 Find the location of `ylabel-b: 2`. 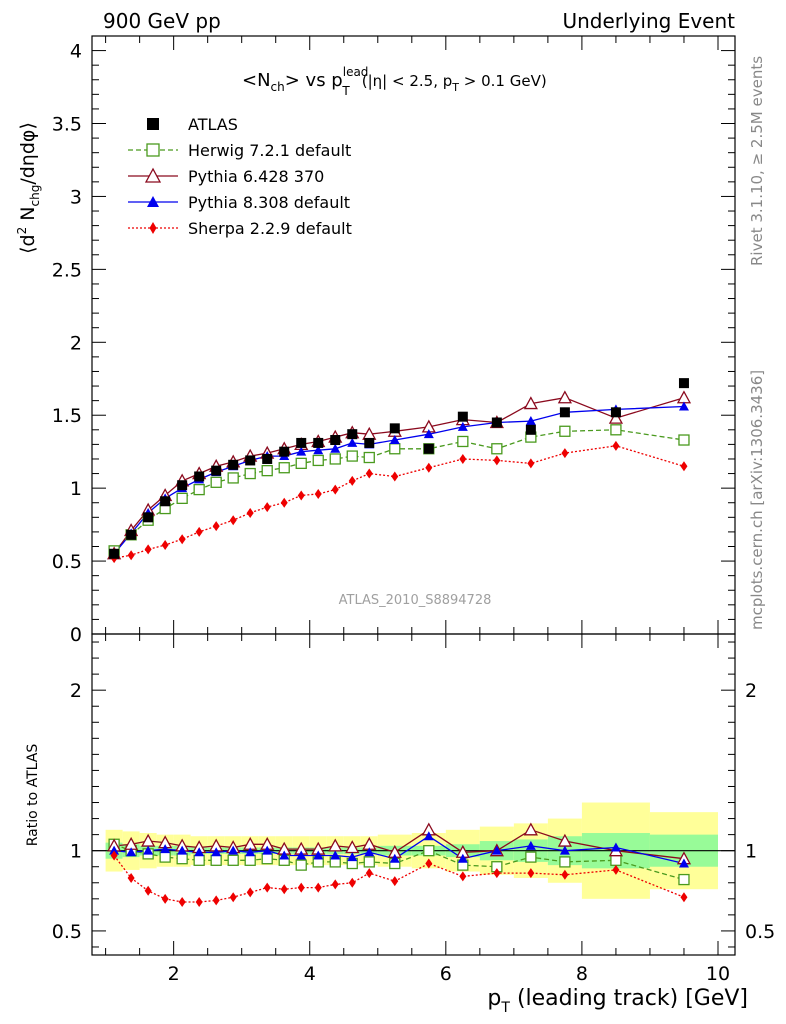

ylabel-b: 2 is located at coordinates (22, 231).